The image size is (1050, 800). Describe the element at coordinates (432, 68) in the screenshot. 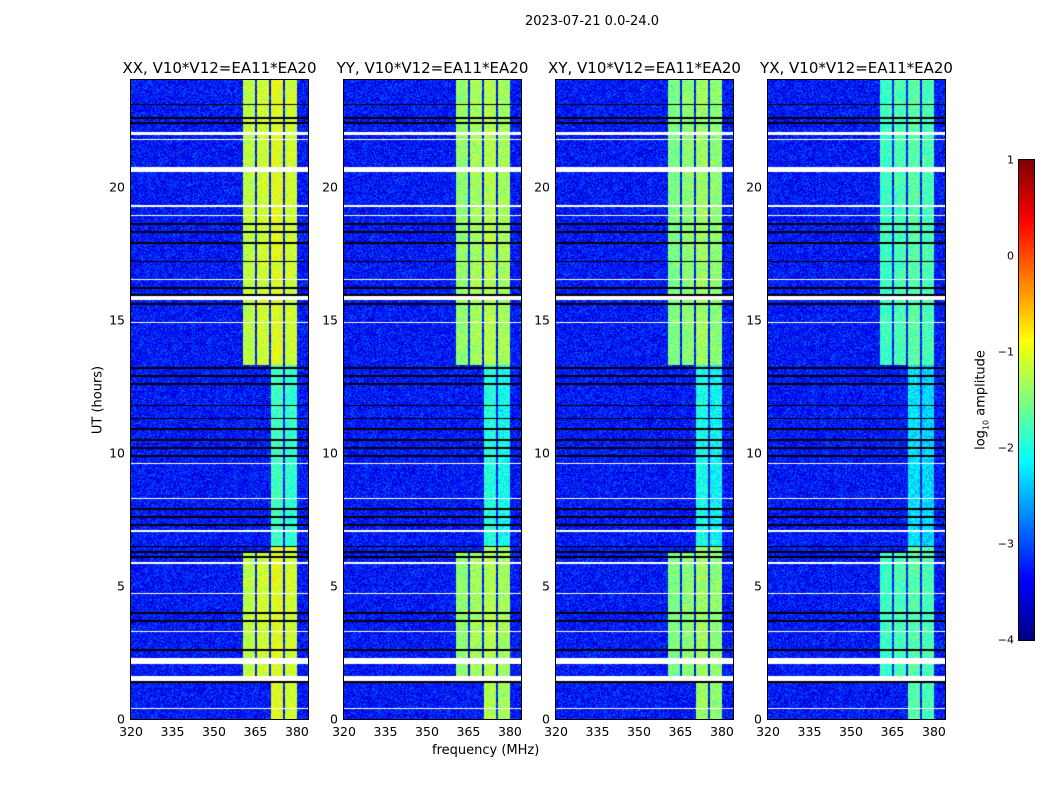

I see `panel-title: YY, V10*V12=EA11*EA20` at that location.